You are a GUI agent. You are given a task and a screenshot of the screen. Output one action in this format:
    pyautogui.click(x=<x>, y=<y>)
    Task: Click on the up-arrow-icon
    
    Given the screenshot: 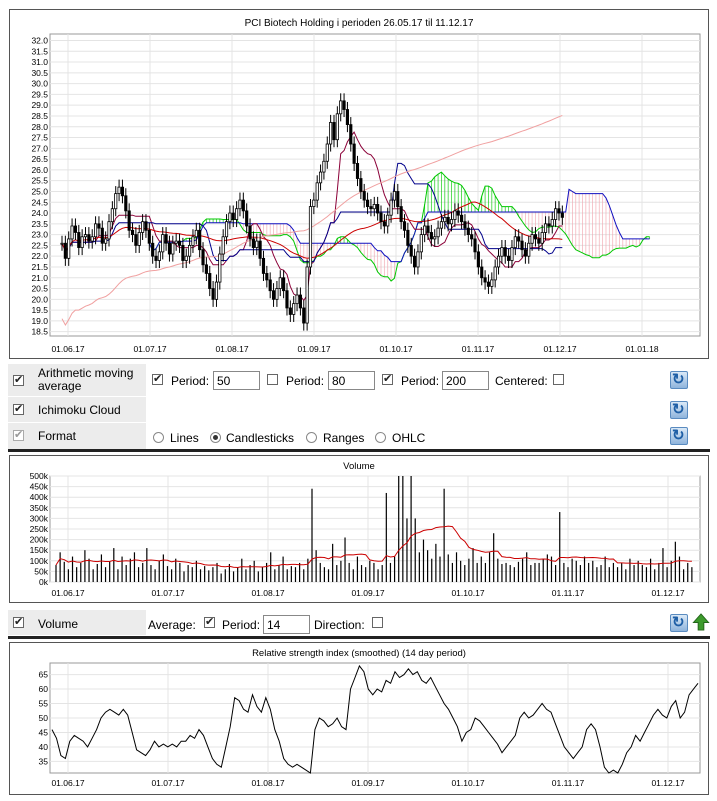 What is the action you would take?
    pyautogui.click(x=701, y=622)
    